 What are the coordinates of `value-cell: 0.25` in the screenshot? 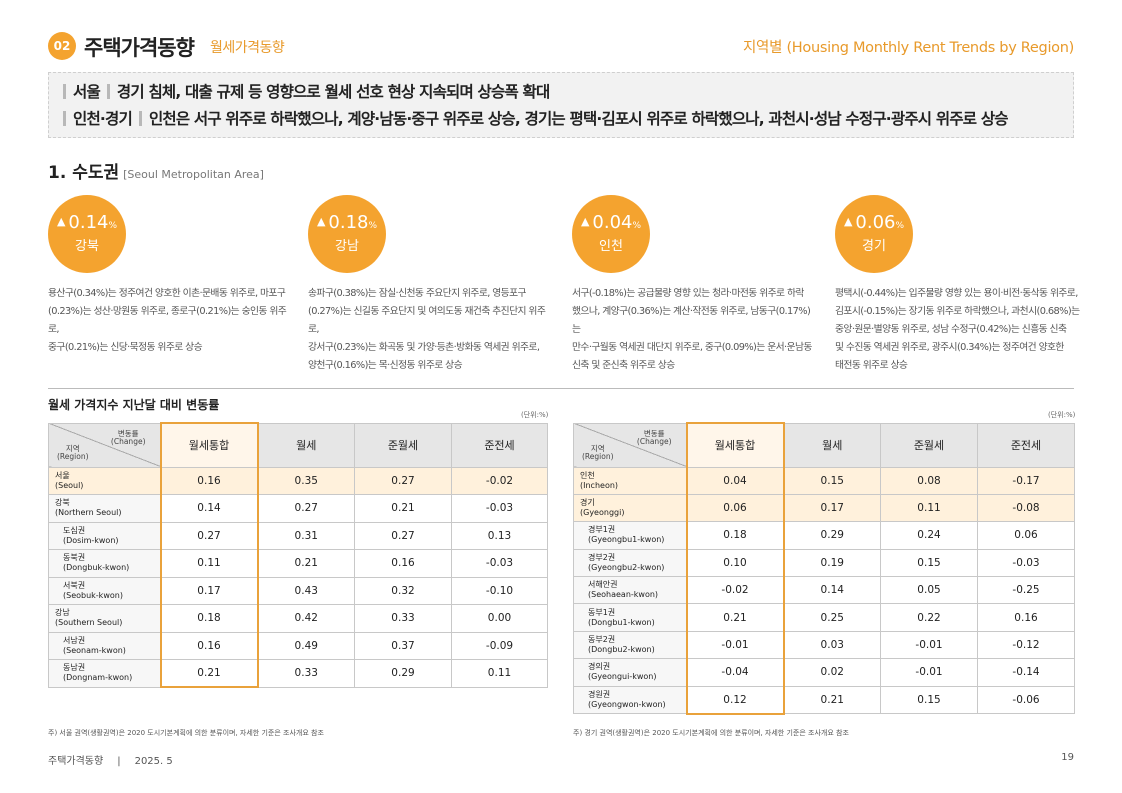 It's located at (832, 617).